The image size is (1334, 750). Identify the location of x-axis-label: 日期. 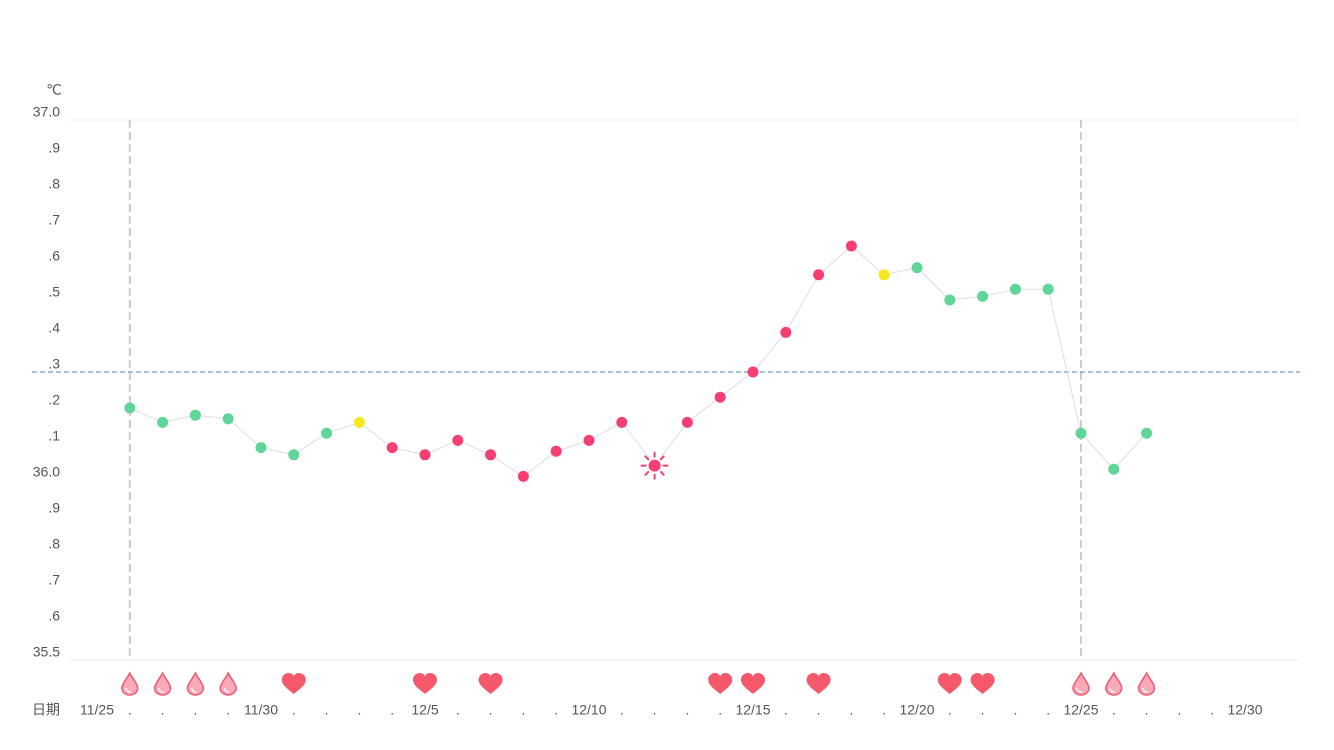
(46, 710).